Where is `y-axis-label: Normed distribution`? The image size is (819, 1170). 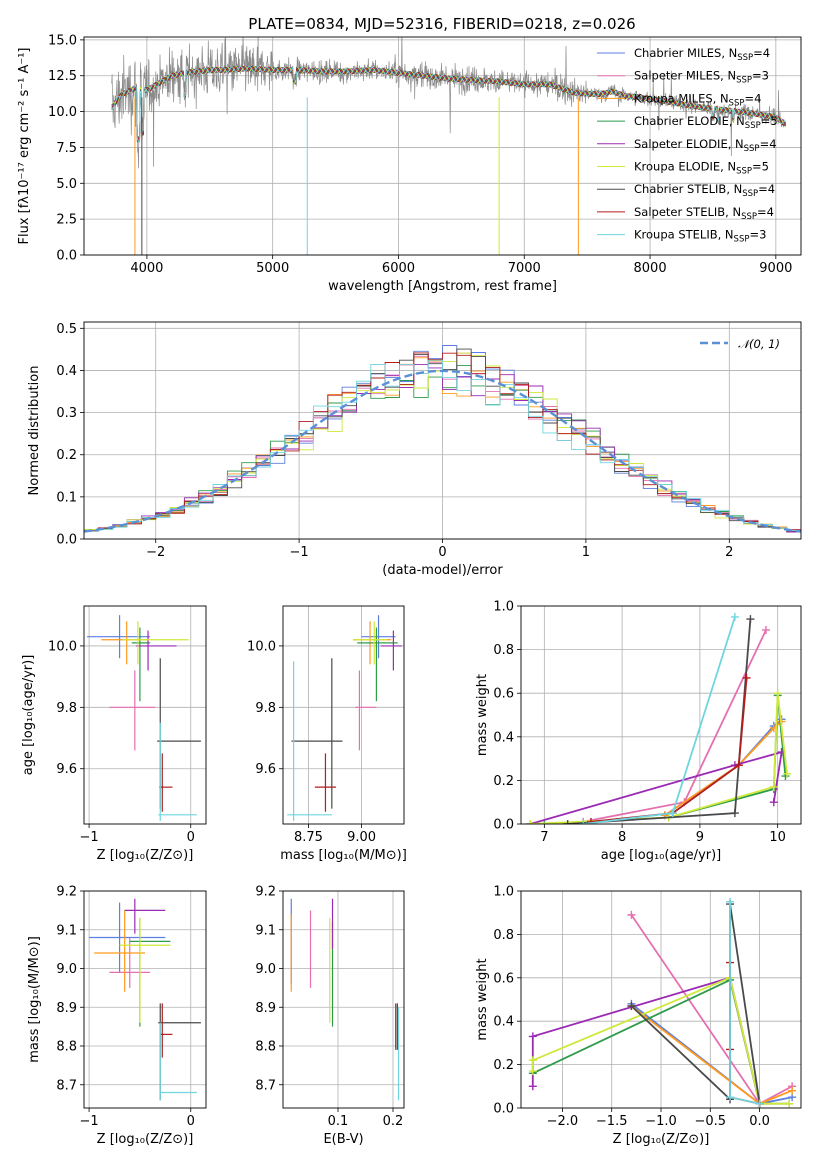
y-axis-label: Normed distribution is located at coordinates (34, 431).